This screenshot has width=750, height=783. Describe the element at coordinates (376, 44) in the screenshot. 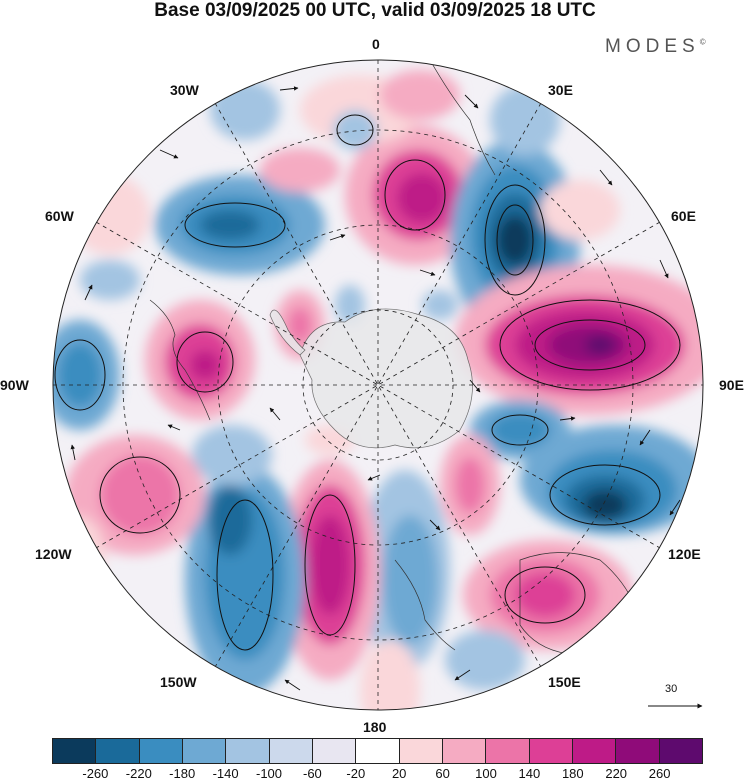

I see `lon-label-0: 0` at that location.